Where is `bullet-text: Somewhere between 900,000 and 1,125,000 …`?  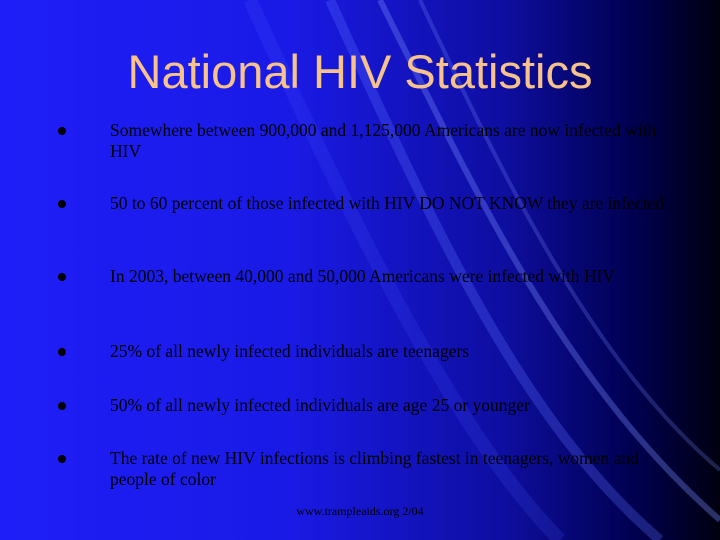 bullet-text: Somewhere between 900,000 and 1,125,000 … is located at coordinates (383, 140).